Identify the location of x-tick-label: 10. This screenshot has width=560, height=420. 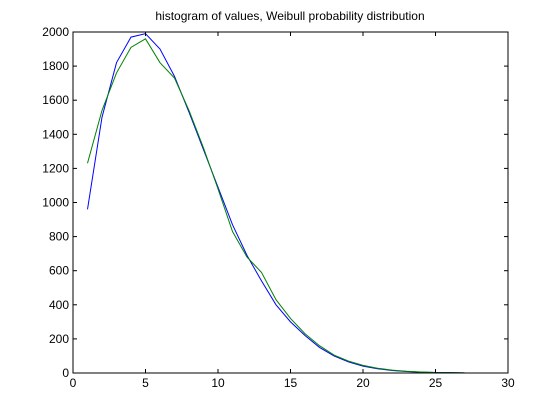
(218, 383).